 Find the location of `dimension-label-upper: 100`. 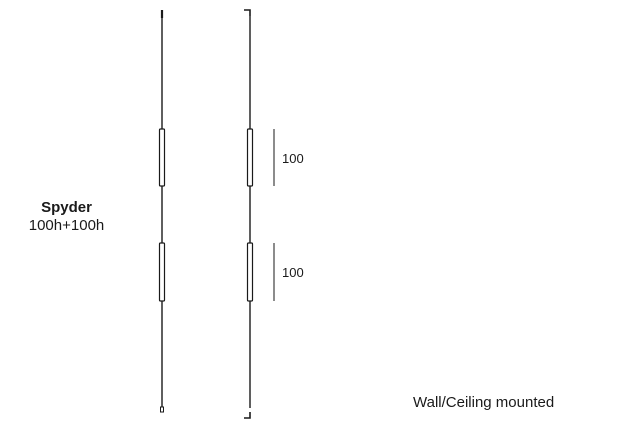

dimension-label-upper: 100 is located at coordinates (293, 158).